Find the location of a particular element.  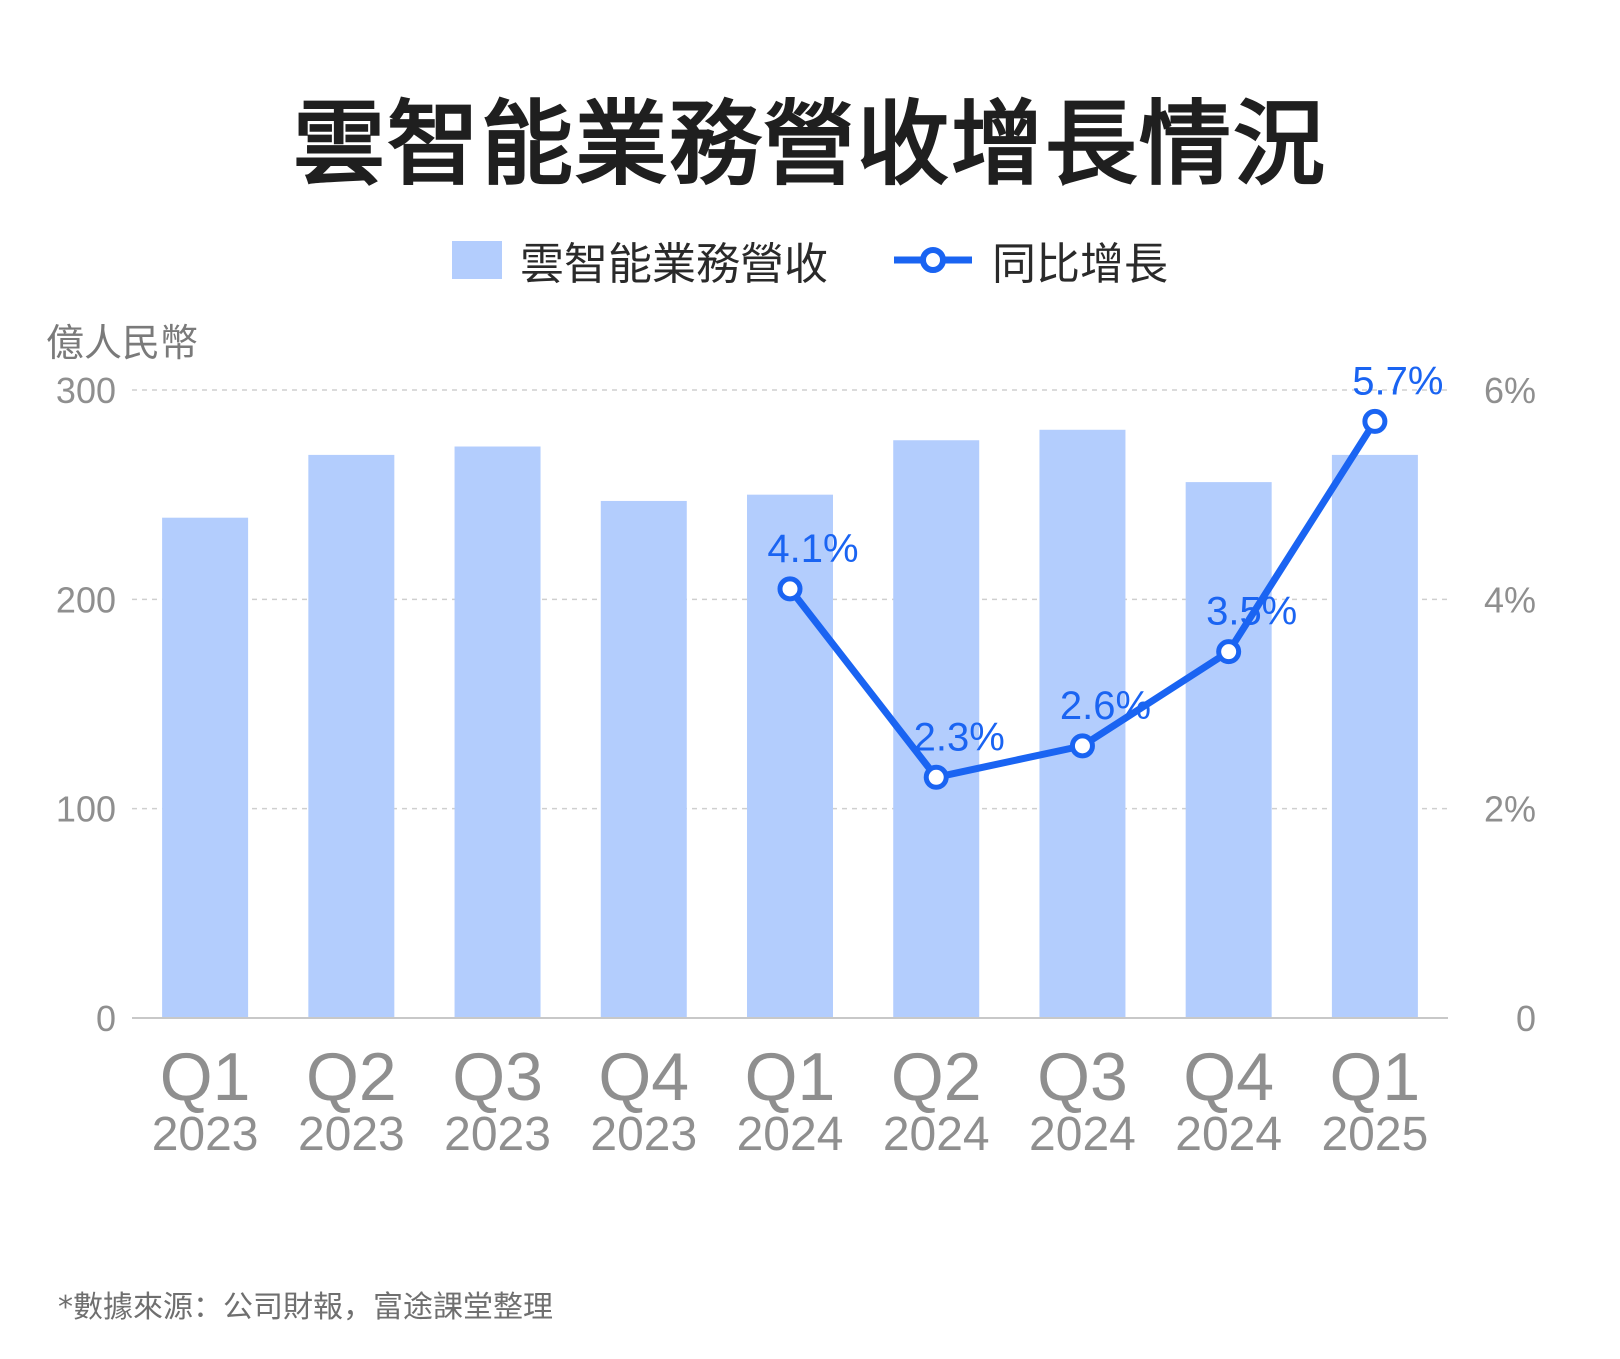

legend: 雲智能業務營收 同比增長 is located at coordinates (810, 260).